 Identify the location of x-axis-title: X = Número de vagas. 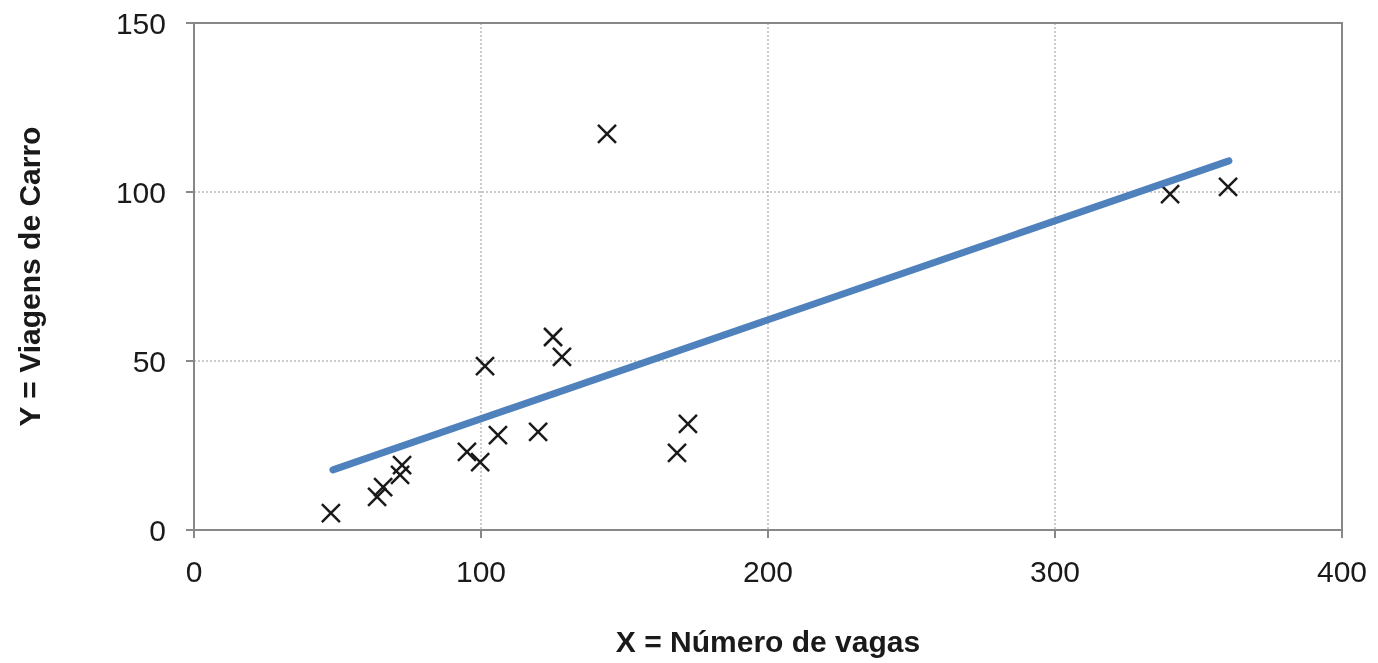
(768, 641).